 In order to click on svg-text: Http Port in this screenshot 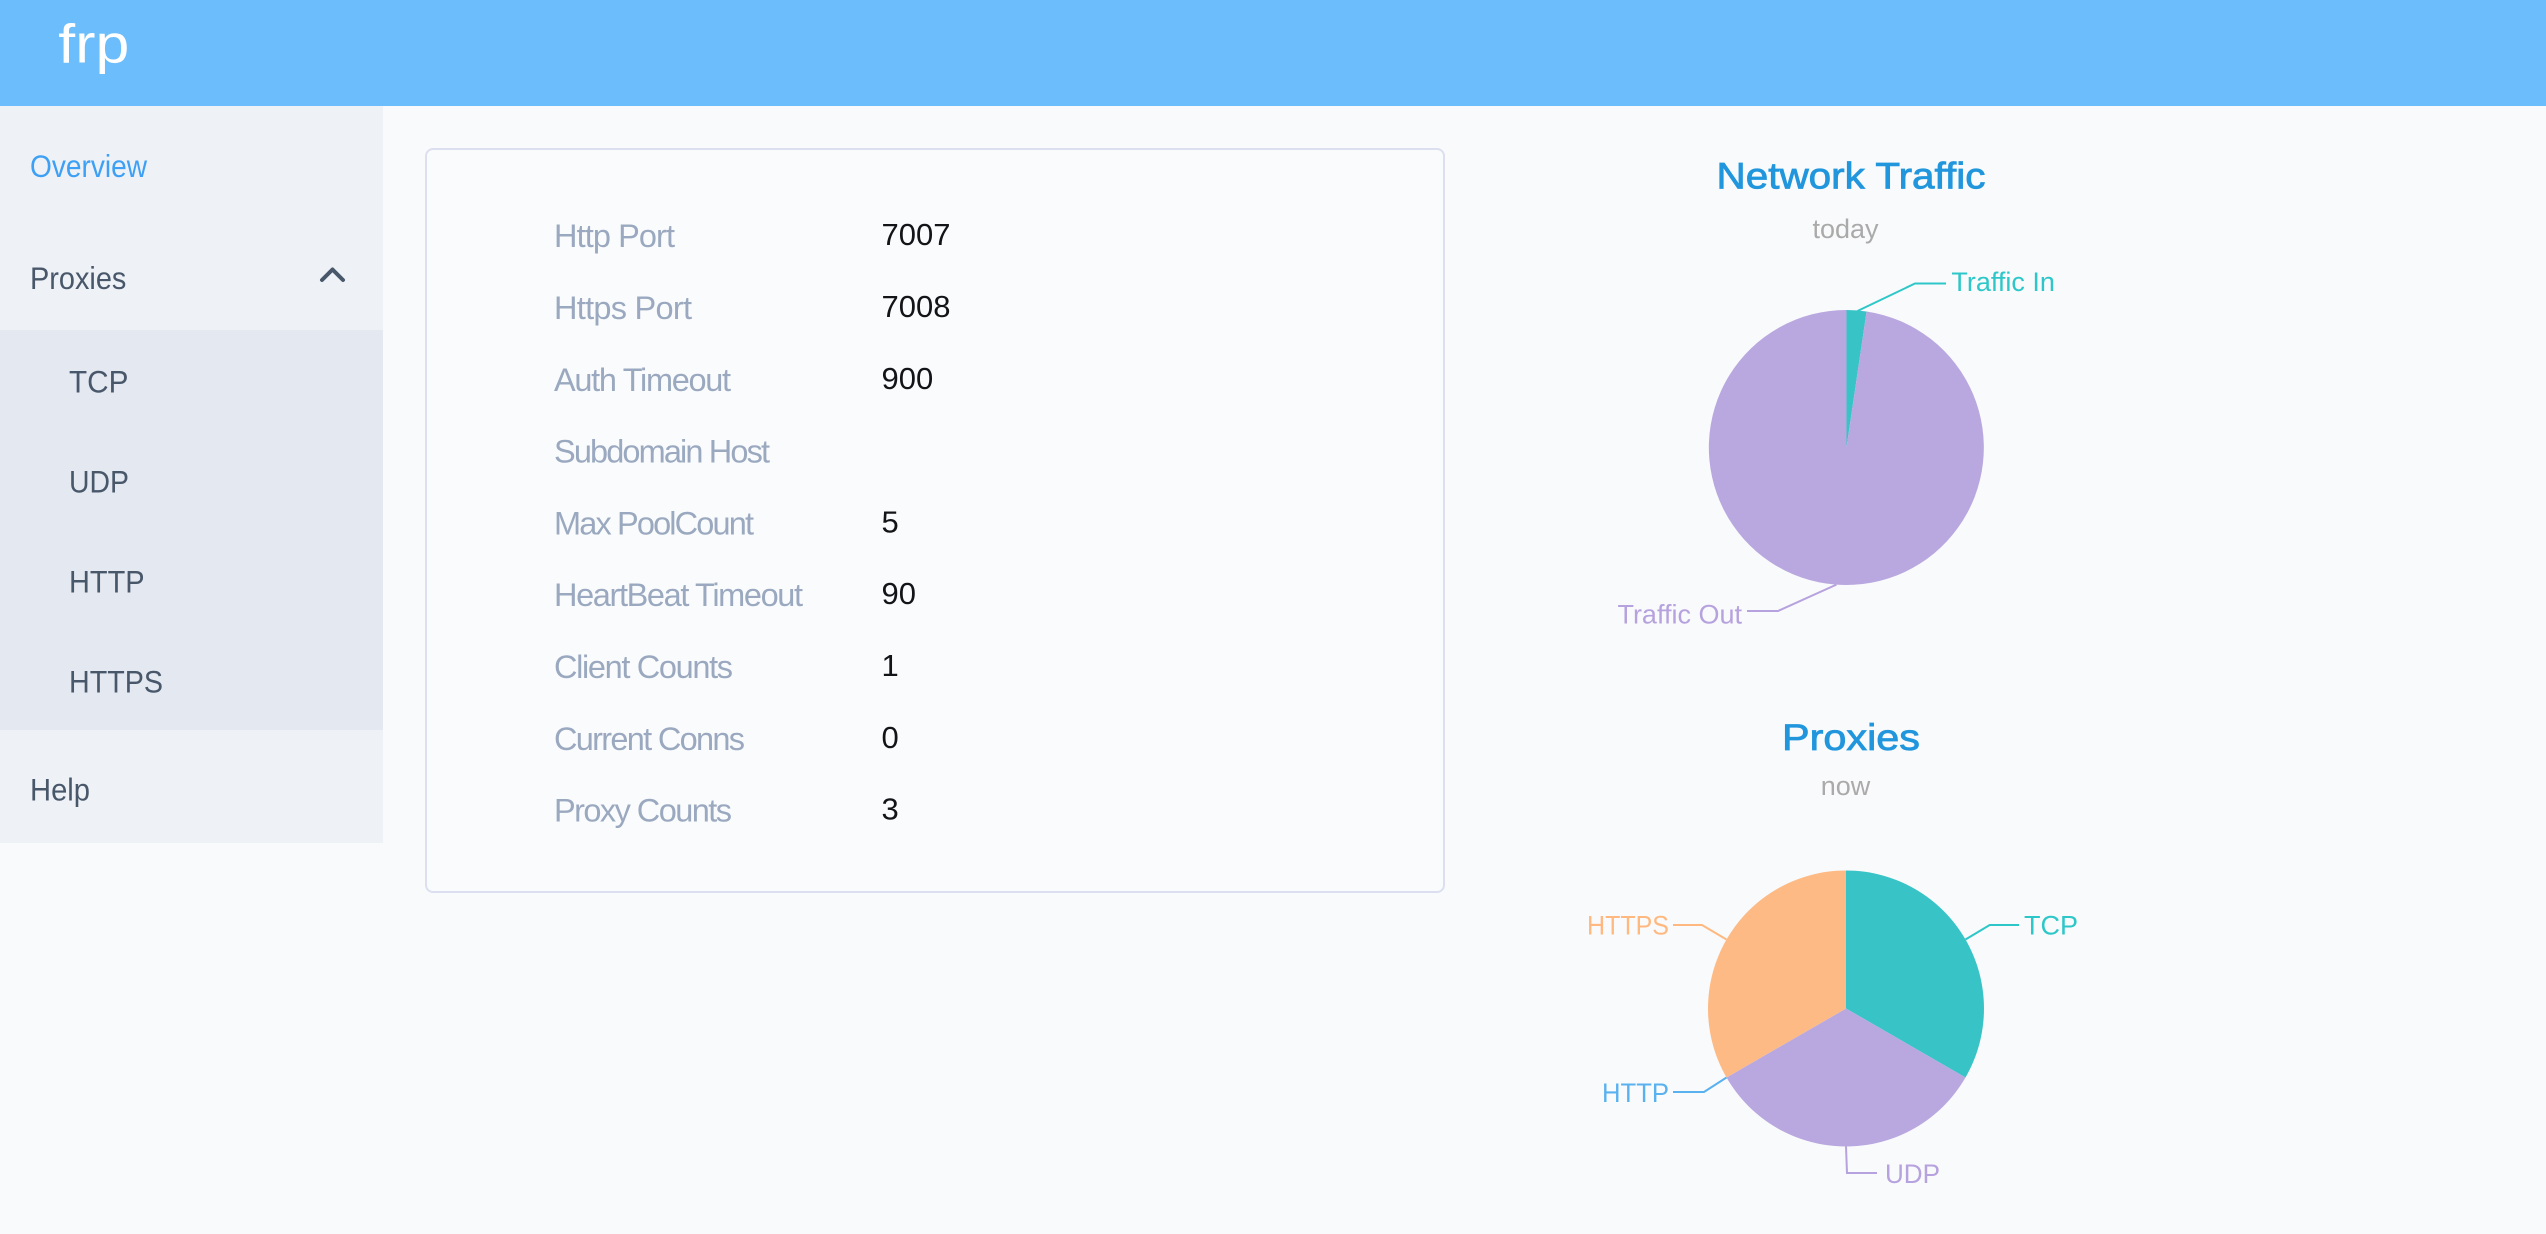, I will do `click(614, 236)`.